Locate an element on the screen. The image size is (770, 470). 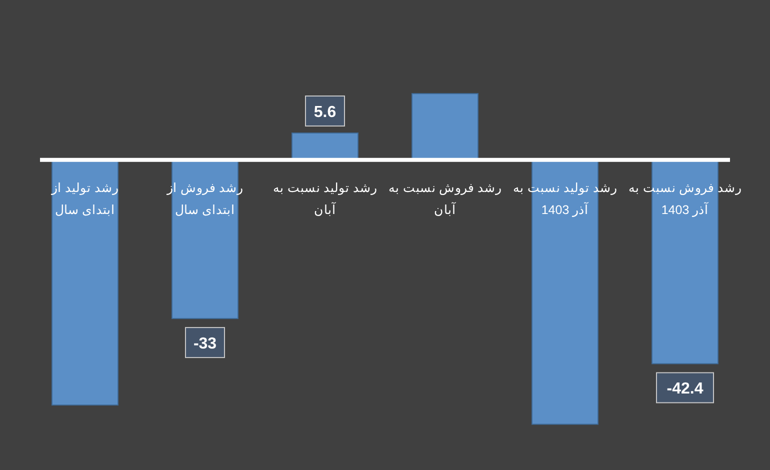
data-label: 5.6 is located at coordinates (325, 113).